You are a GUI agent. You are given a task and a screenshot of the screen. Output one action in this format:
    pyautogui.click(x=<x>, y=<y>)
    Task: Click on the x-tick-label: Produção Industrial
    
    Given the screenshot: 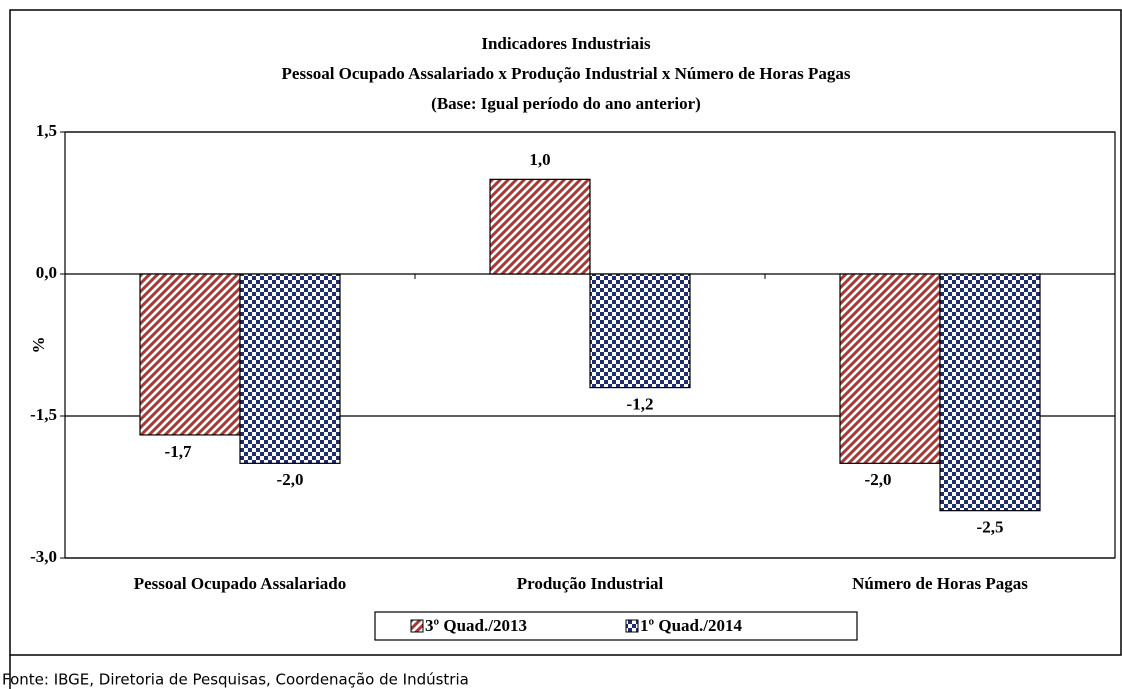 What is the action you would take?
    pyautogui.click(x=590, y=583)
    